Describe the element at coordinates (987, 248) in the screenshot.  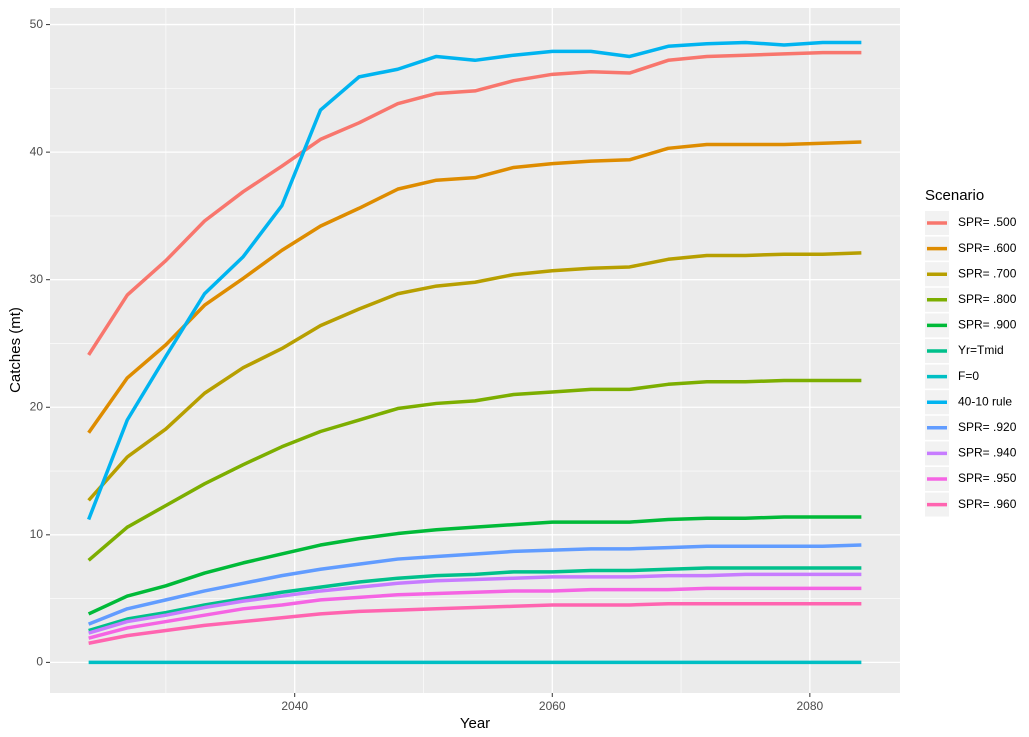
I see `legend-label: SPR= .600` at that location.